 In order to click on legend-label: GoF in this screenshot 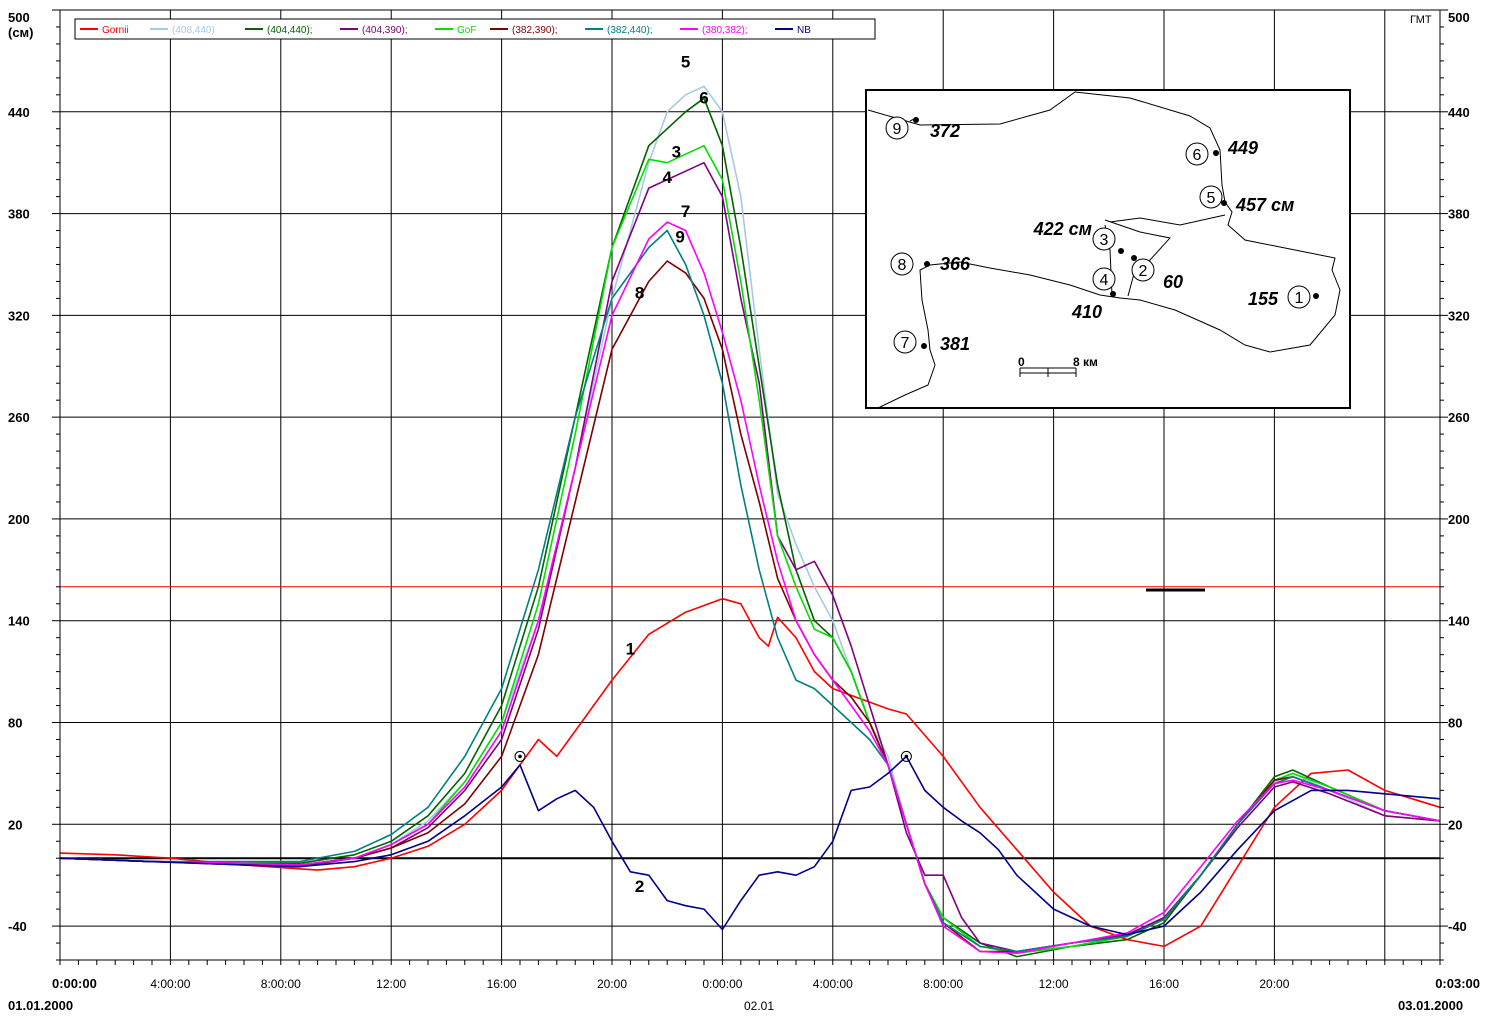, I will do `click(466, 30)`.